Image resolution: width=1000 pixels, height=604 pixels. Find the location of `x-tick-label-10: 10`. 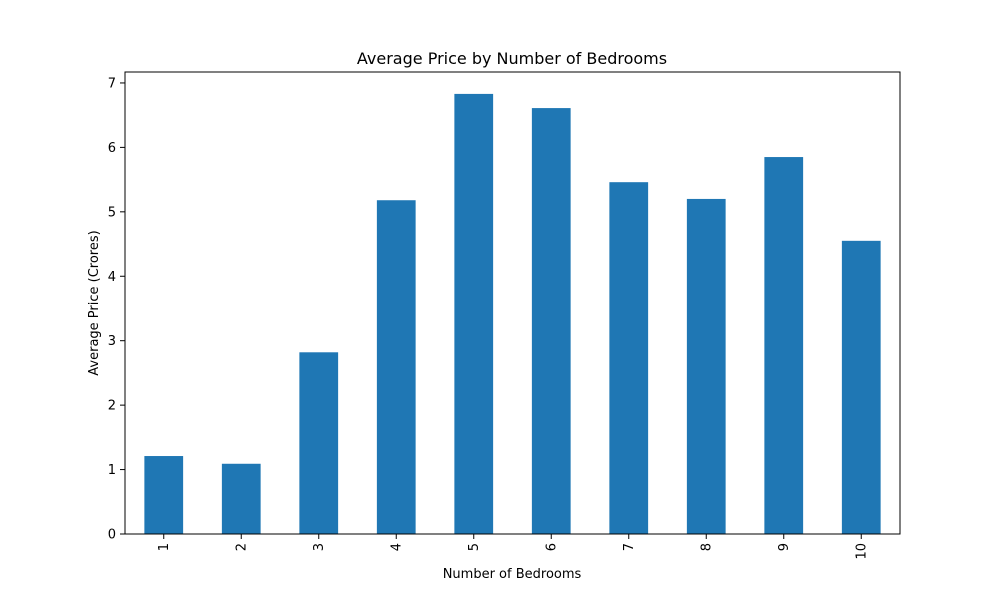

x-tick-label-10: 10 is located at coordinates (861, 551).